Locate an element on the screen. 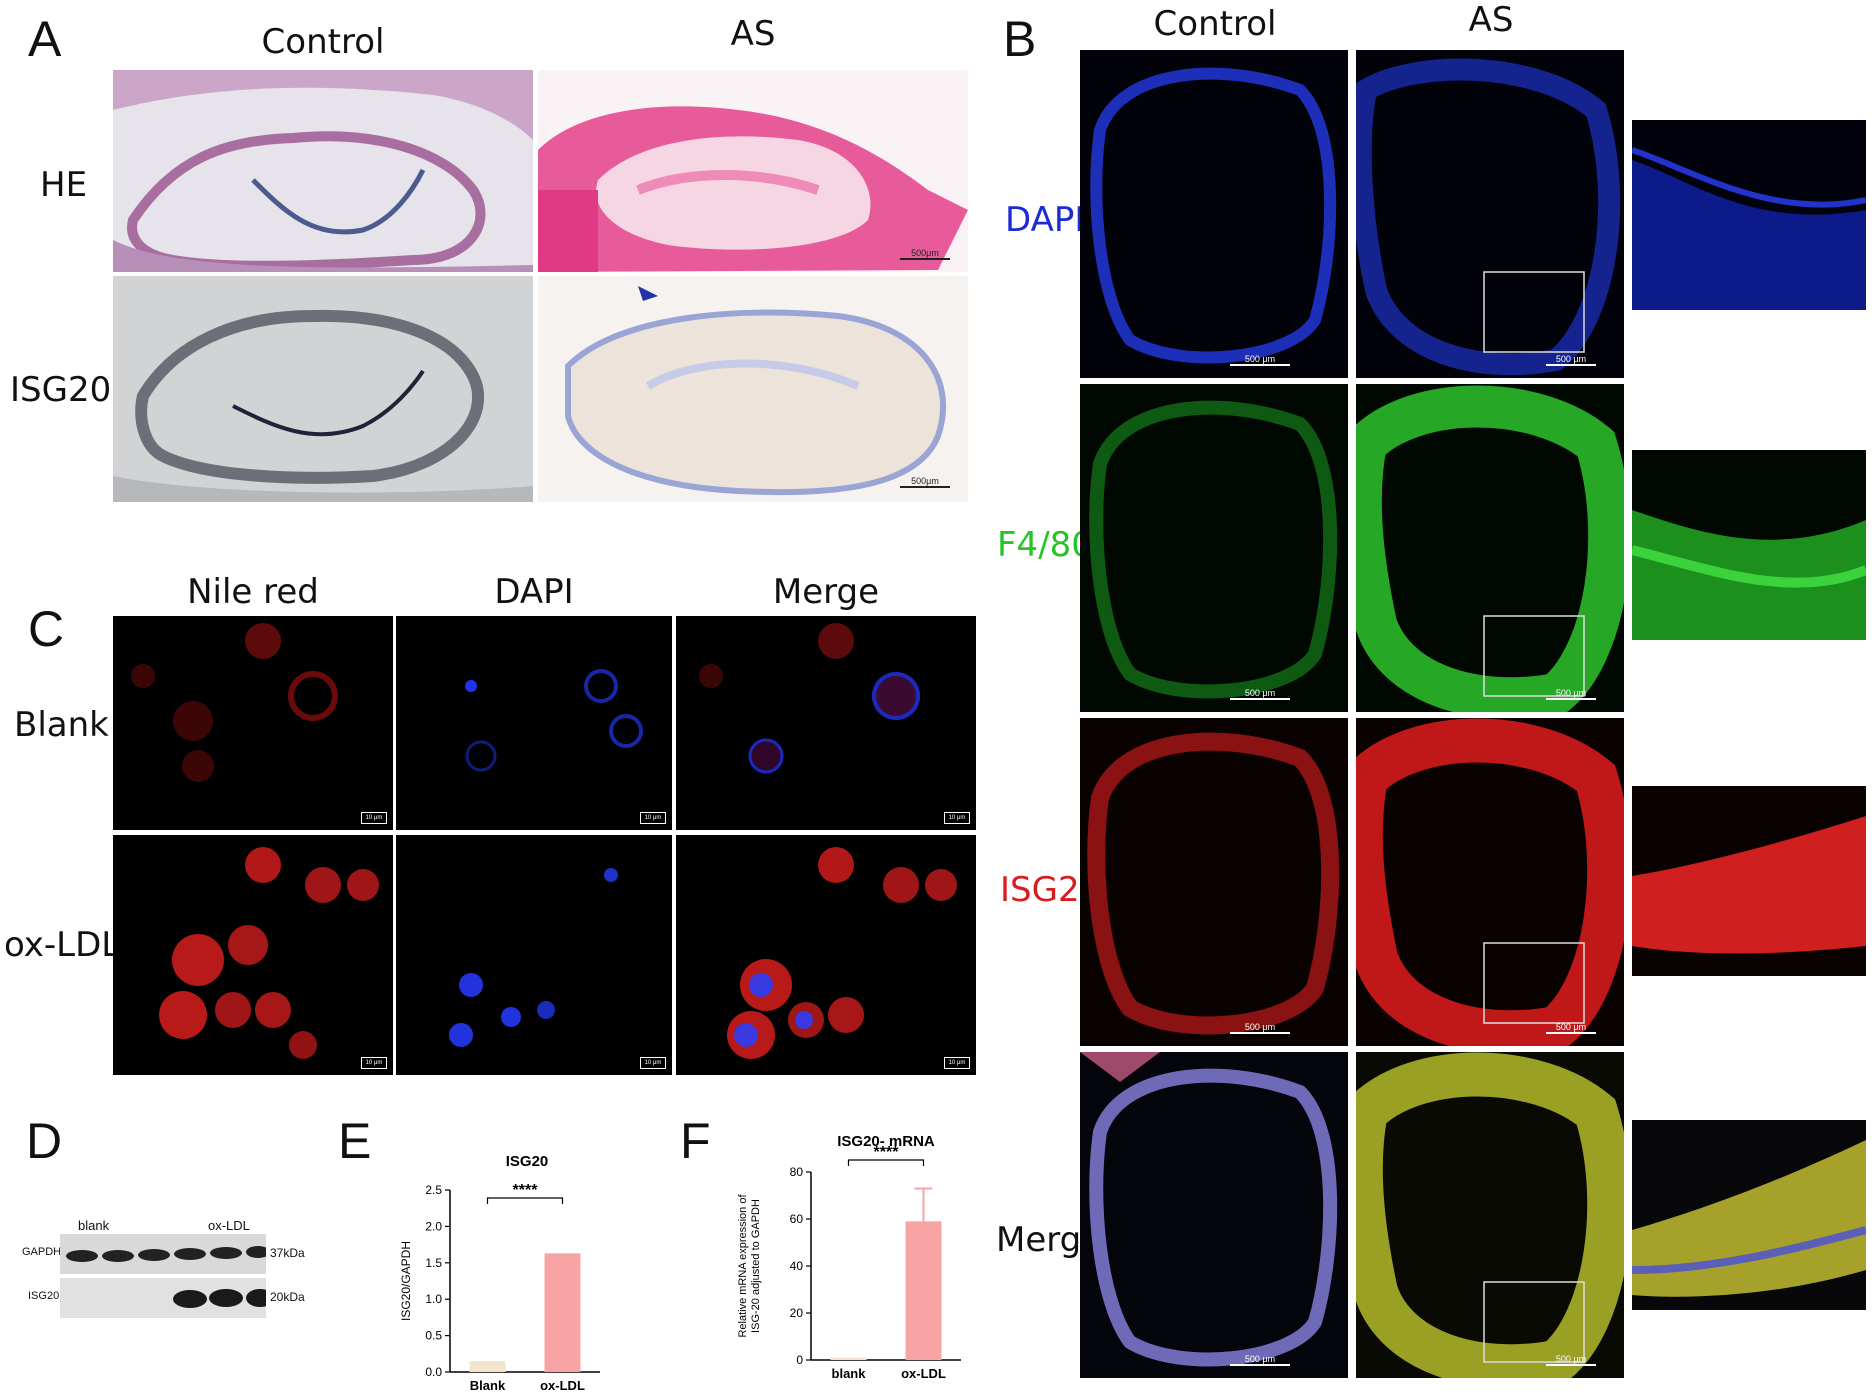 The image size is (1874, 1396). panel-a-header-as: AS is located at coordinates (753, 34).